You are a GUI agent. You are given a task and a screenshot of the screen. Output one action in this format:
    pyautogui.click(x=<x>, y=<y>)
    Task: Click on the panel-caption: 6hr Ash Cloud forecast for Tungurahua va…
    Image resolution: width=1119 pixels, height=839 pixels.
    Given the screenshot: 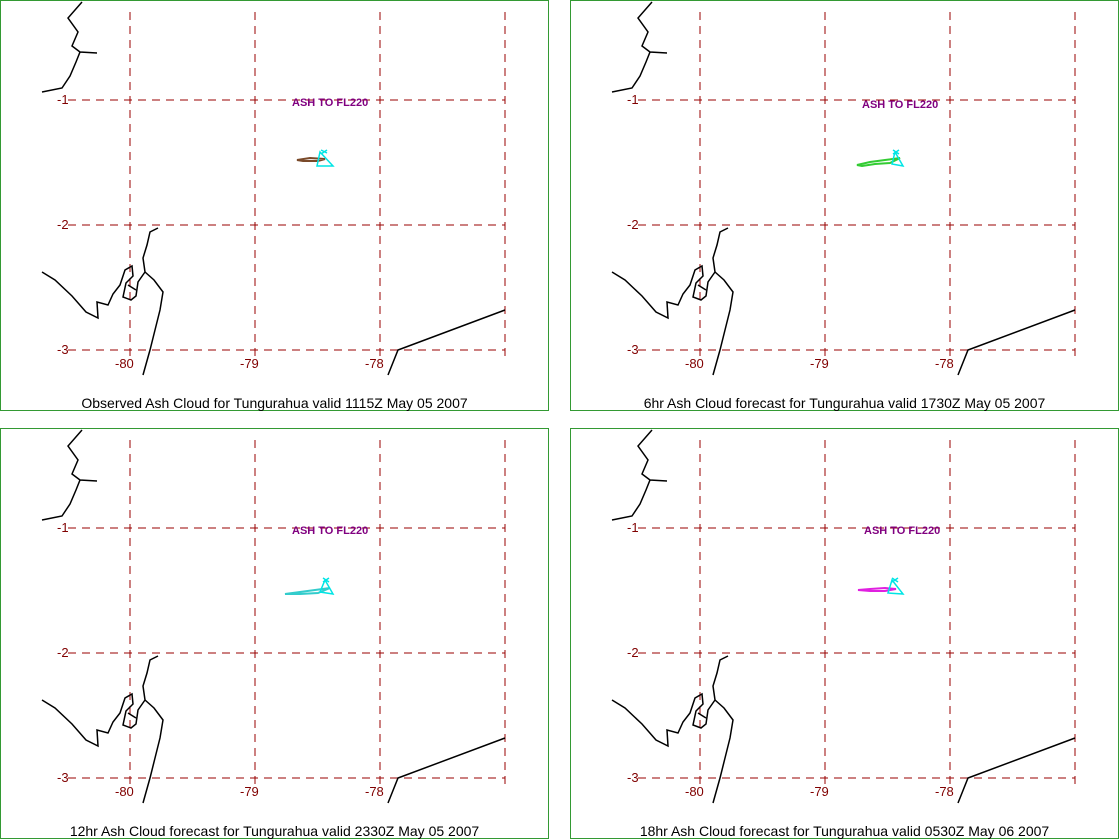 What is the action you would take?
    pyautogui.click(x=844, y=403)
    